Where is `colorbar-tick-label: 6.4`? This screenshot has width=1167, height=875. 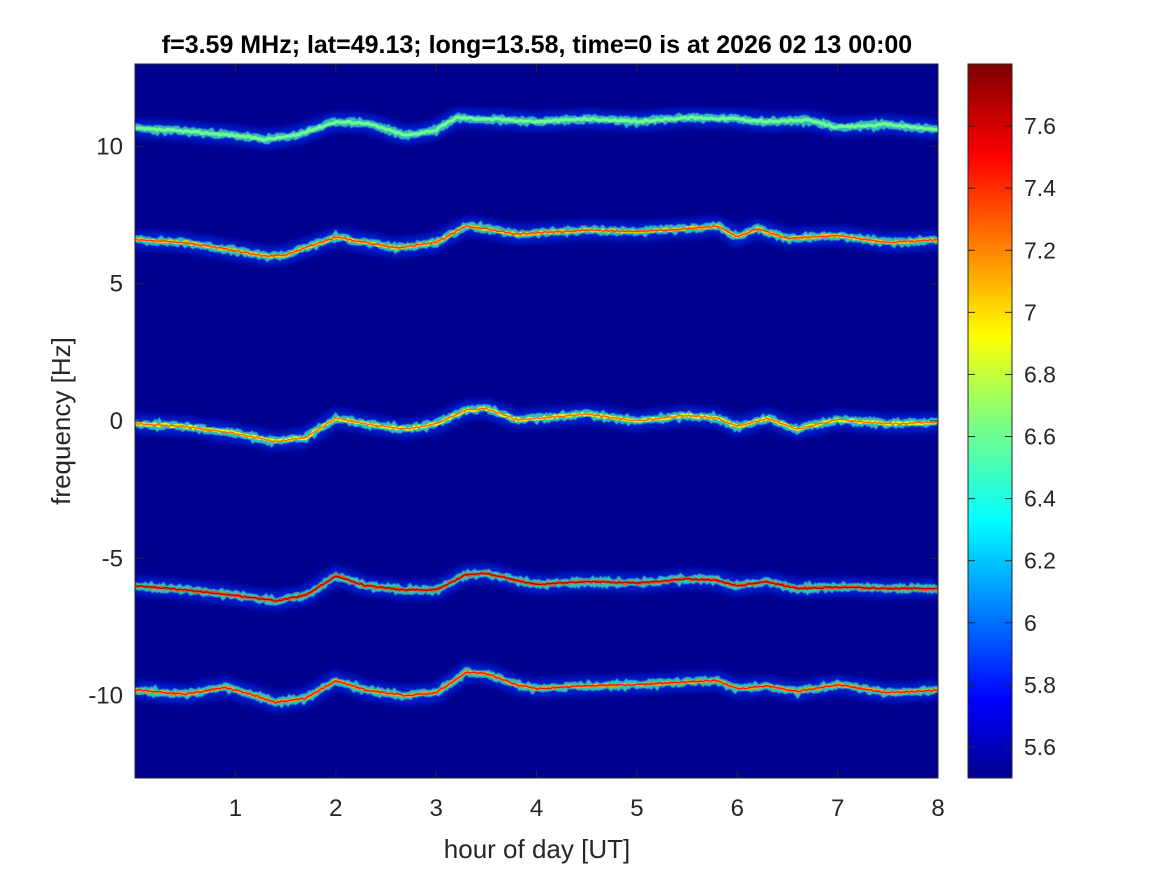
colorbar-tick-label: 6.4 is located at coordinates (1040, 499).